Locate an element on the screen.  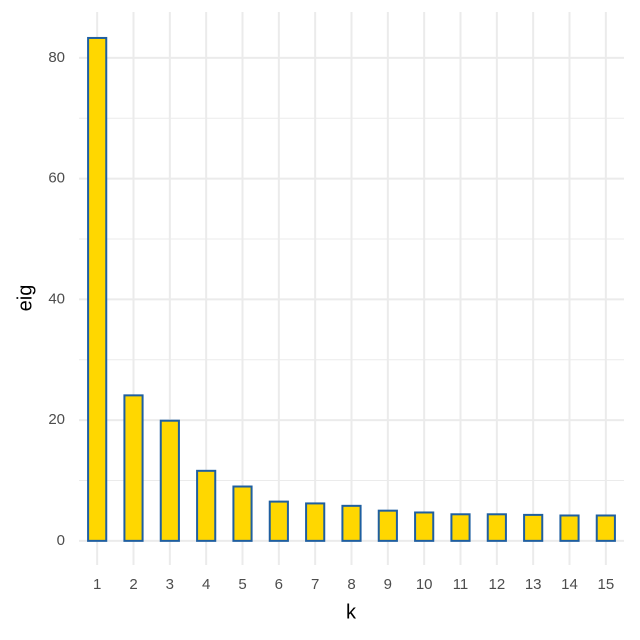
x-tick-label: 9 is located at coordinates (388, 584).